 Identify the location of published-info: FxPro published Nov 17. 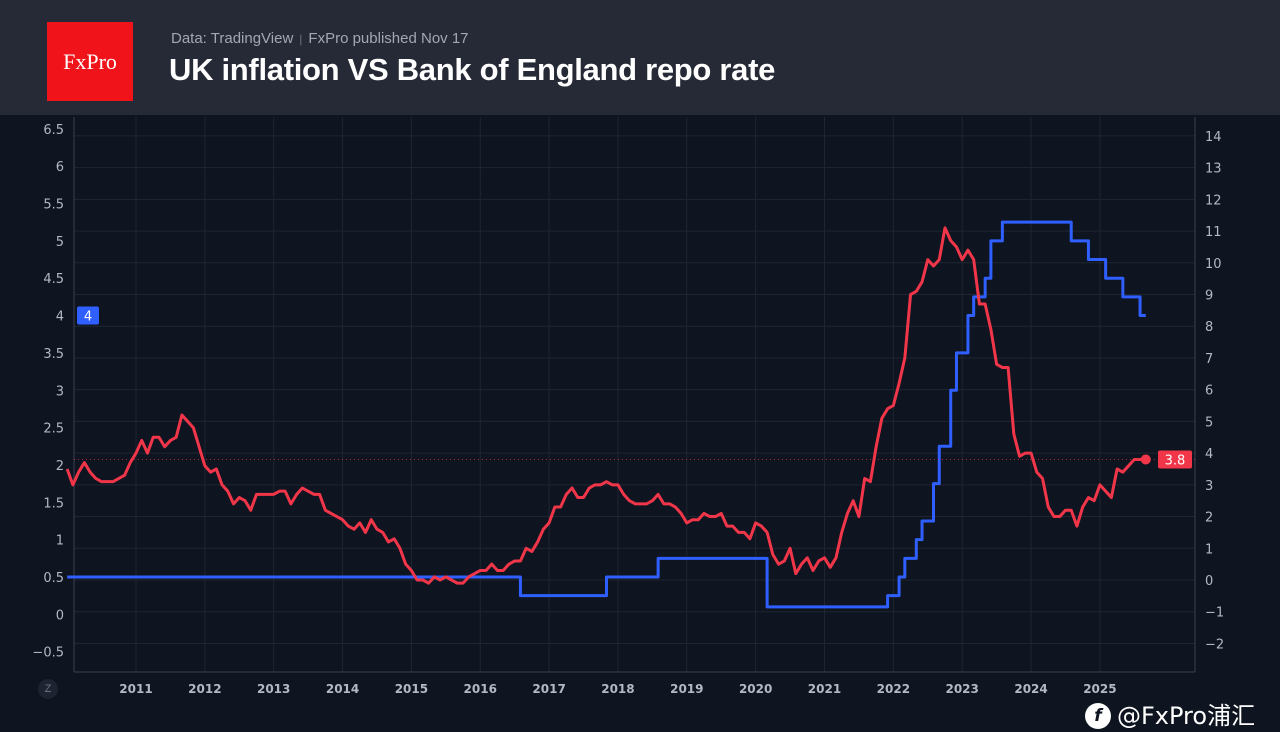
(388, 38).